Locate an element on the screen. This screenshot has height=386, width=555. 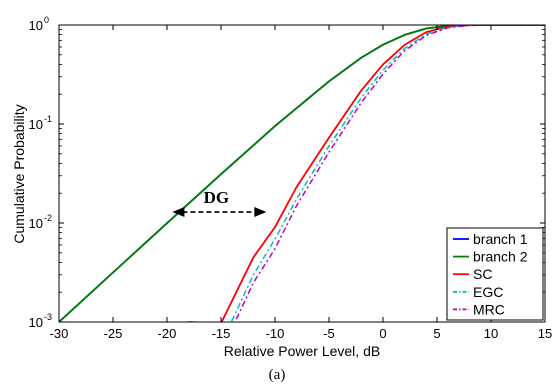
legend-entry: EGC is located at coordinates (488, 292).